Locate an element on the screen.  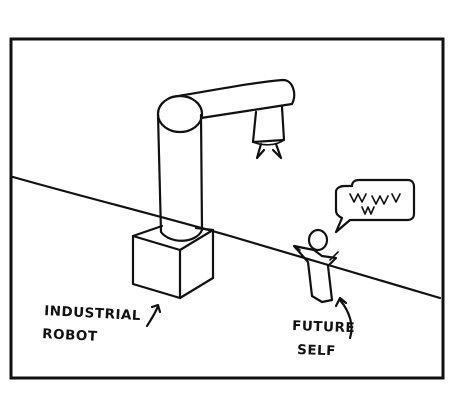
self-arrow is located at coordinates (343, 318).